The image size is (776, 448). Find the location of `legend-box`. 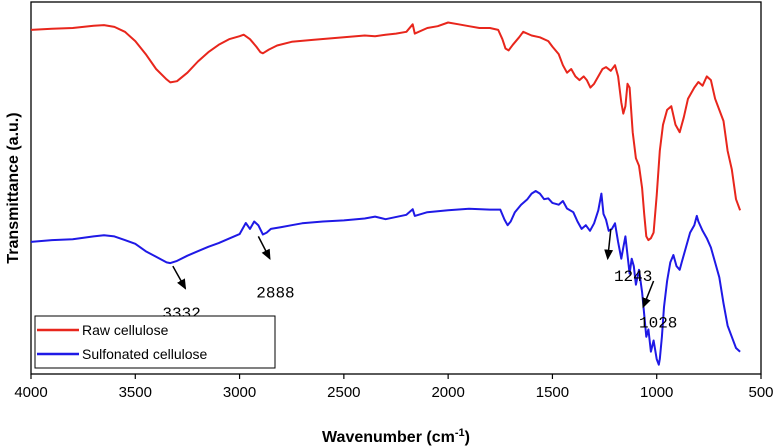

legend-box is located at coordinates (155, 342).